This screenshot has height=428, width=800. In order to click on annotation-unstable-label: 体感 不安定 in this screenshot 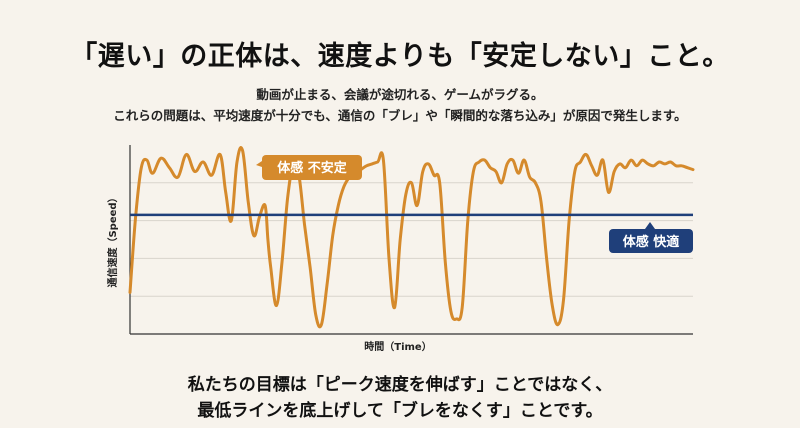, I will do `click(312, 168)`.